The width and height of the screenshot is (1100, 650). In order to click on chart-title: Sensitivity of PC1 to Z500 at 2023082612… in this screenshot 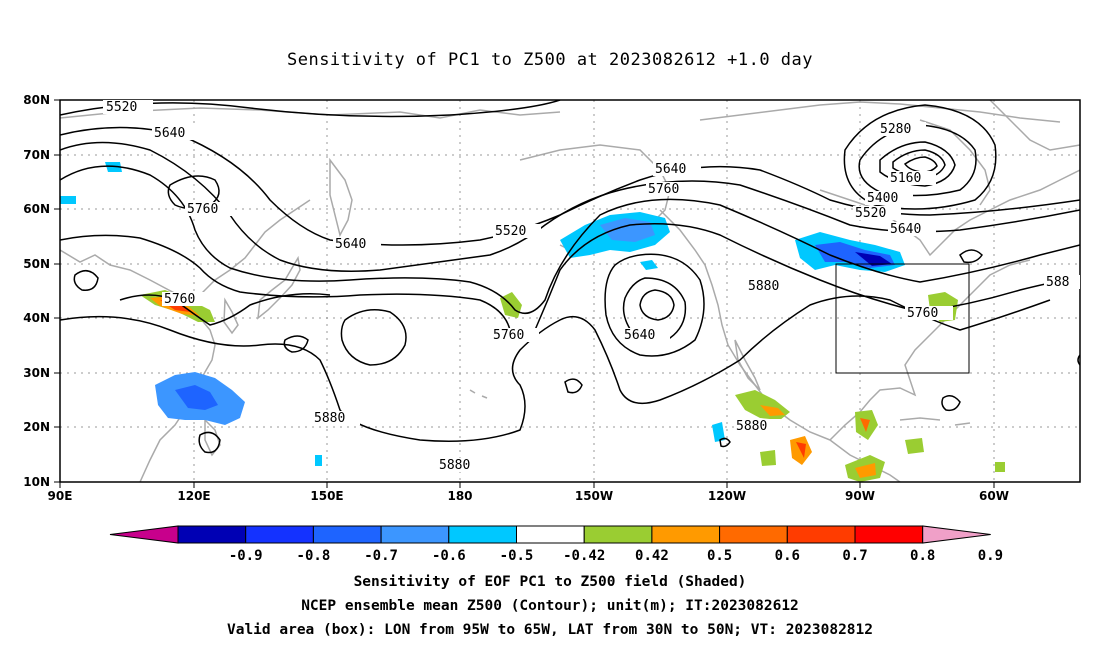, I will do `click(549, 60)`.